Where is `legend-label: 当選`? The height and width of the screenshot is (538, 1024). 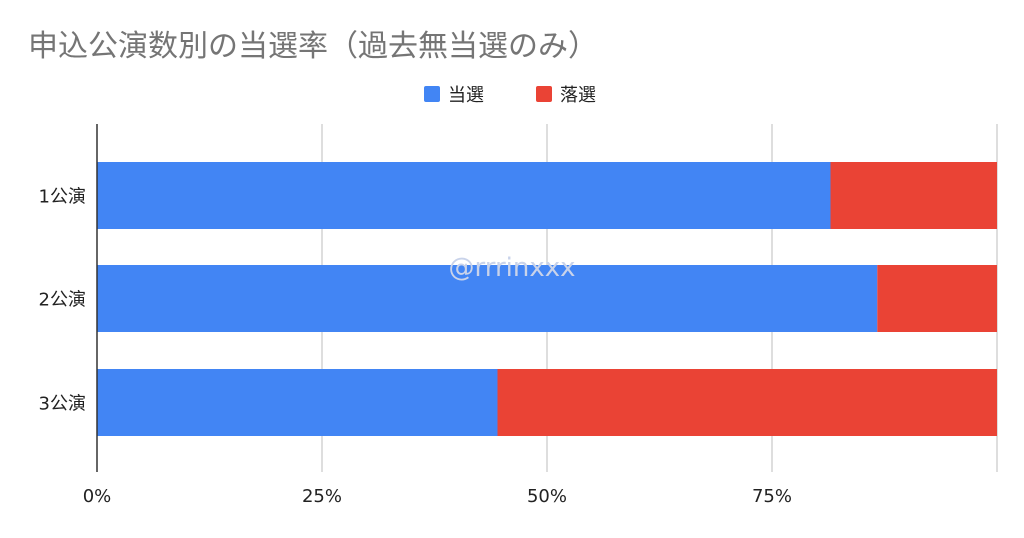
legend-label: 当選 is located at coordinates (466, 95).